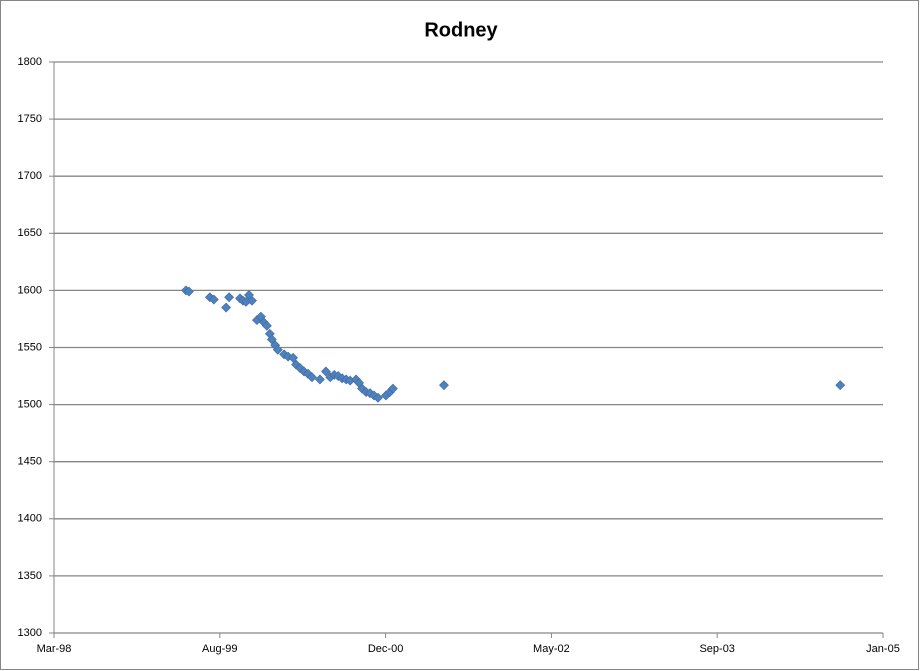  What do you see at coordinates (54, 649) in the screenshot?
I see `x-tick-label: Mar-98` at bounding box center [54, 649].